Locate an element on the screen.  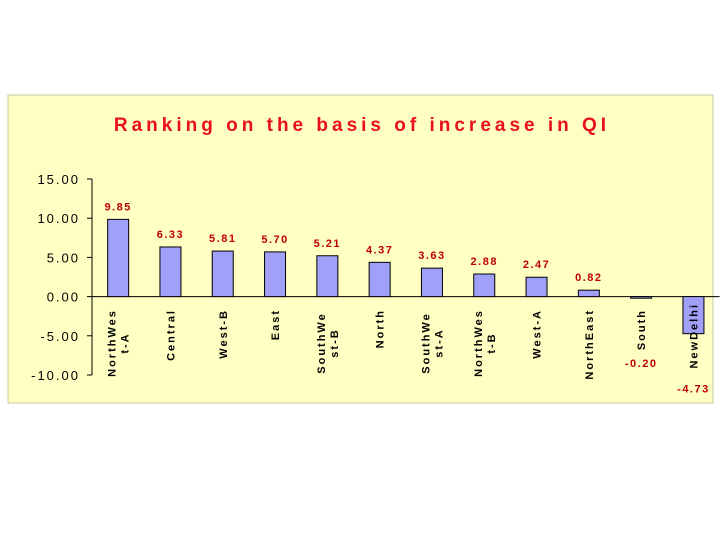
x-tick-label-group: NorthWes t-A is located at coordinates (119, 343).